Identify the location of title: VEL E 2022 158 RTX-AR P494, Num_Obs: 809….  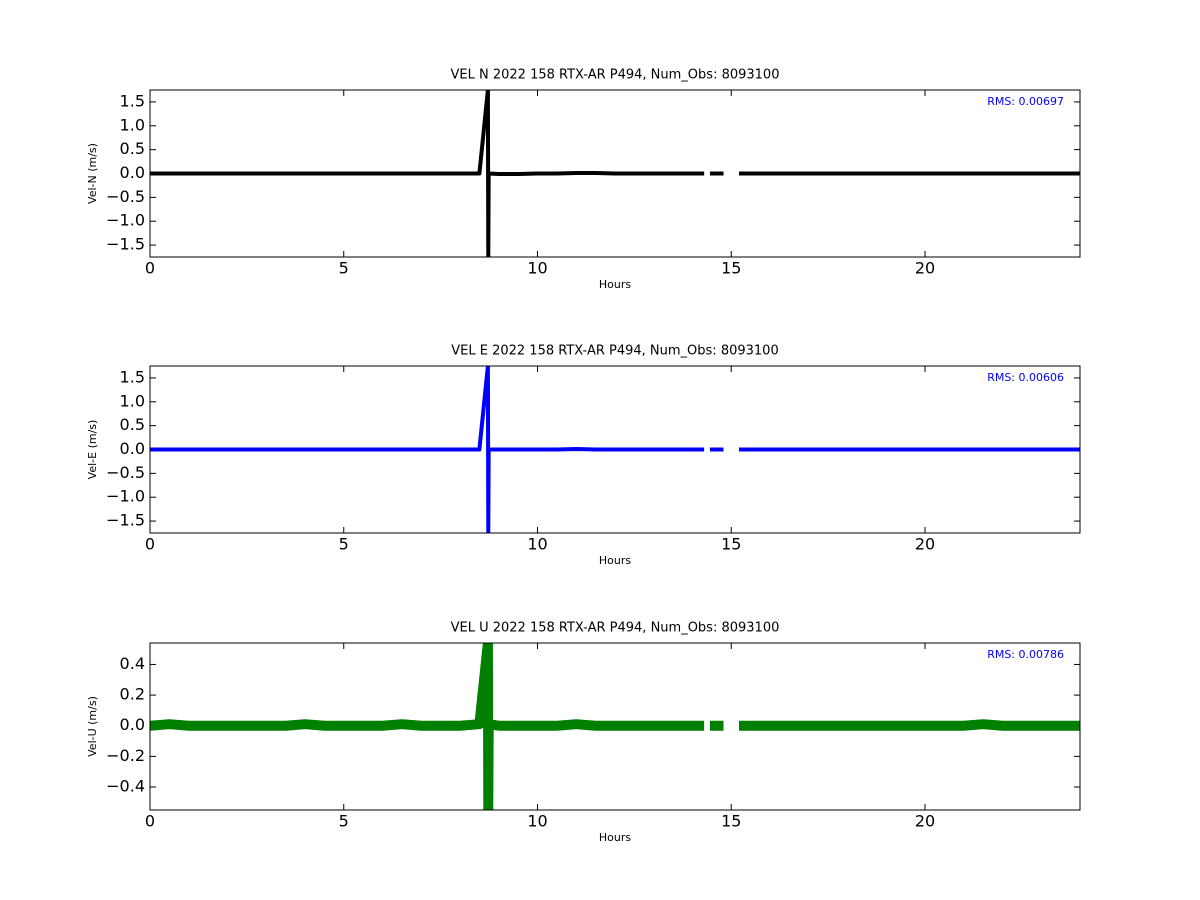
(614, 351).